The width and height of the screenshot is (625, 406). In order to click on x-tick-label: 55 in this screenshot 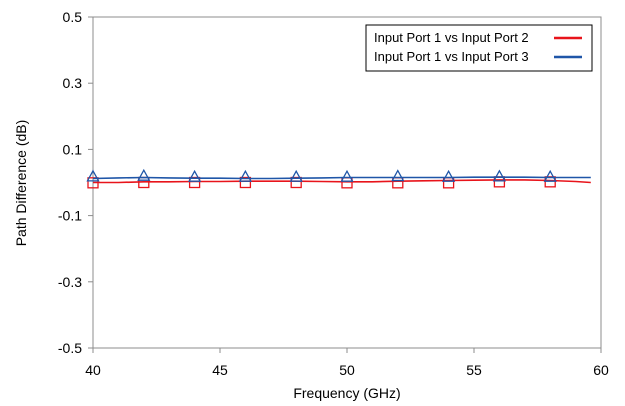, I will do `click(474, 370)`.